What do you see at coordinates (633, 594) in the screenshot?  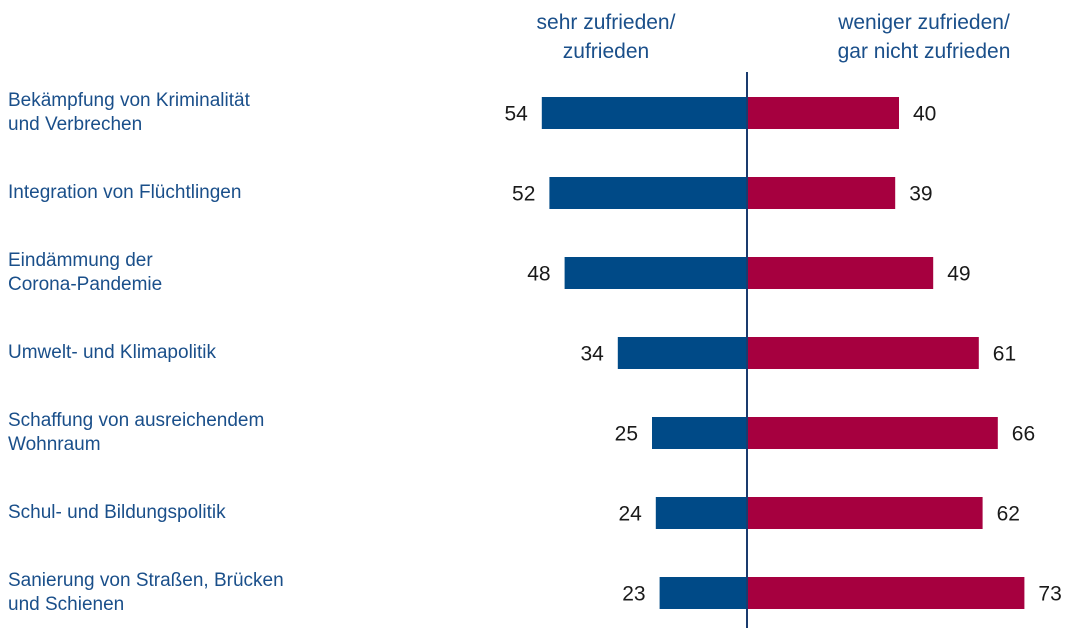 I see `value-label: 23` at bounding box center [633, 594].